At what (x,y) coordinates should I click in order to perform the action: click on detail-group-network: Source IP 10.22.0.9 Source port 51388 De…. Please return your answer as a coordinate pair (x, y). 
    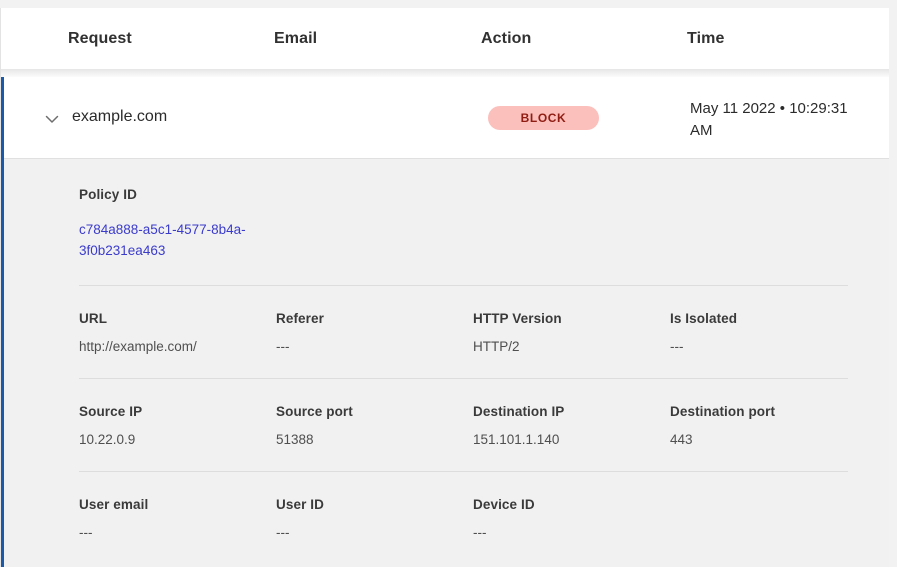
    Looking at the image, I should click on (437, 413).